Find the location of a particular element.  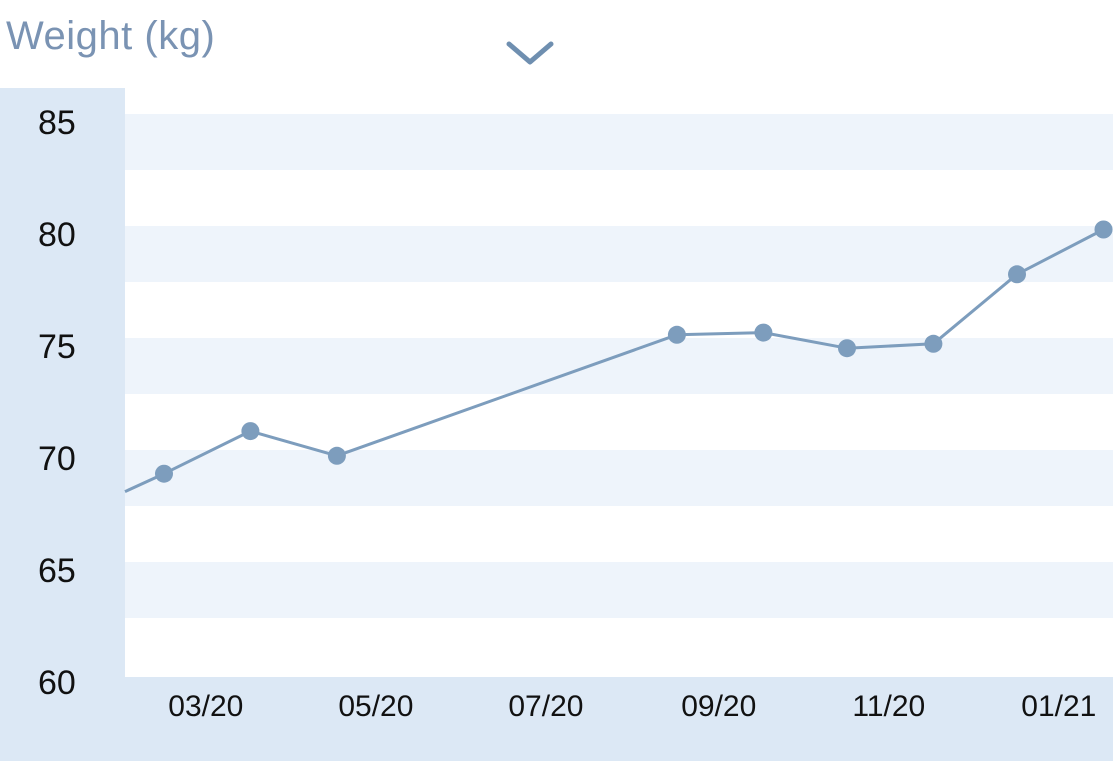

x-tick-label: 09/20 is located at coordinates (718, 706).